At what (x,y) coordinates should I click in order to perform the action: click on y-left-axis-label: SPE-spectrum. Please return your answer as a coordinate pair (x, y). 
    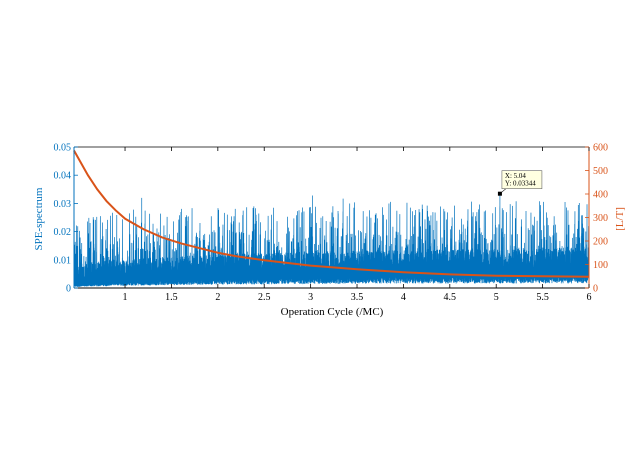
    Looking at the image, I should click on (39, 218).